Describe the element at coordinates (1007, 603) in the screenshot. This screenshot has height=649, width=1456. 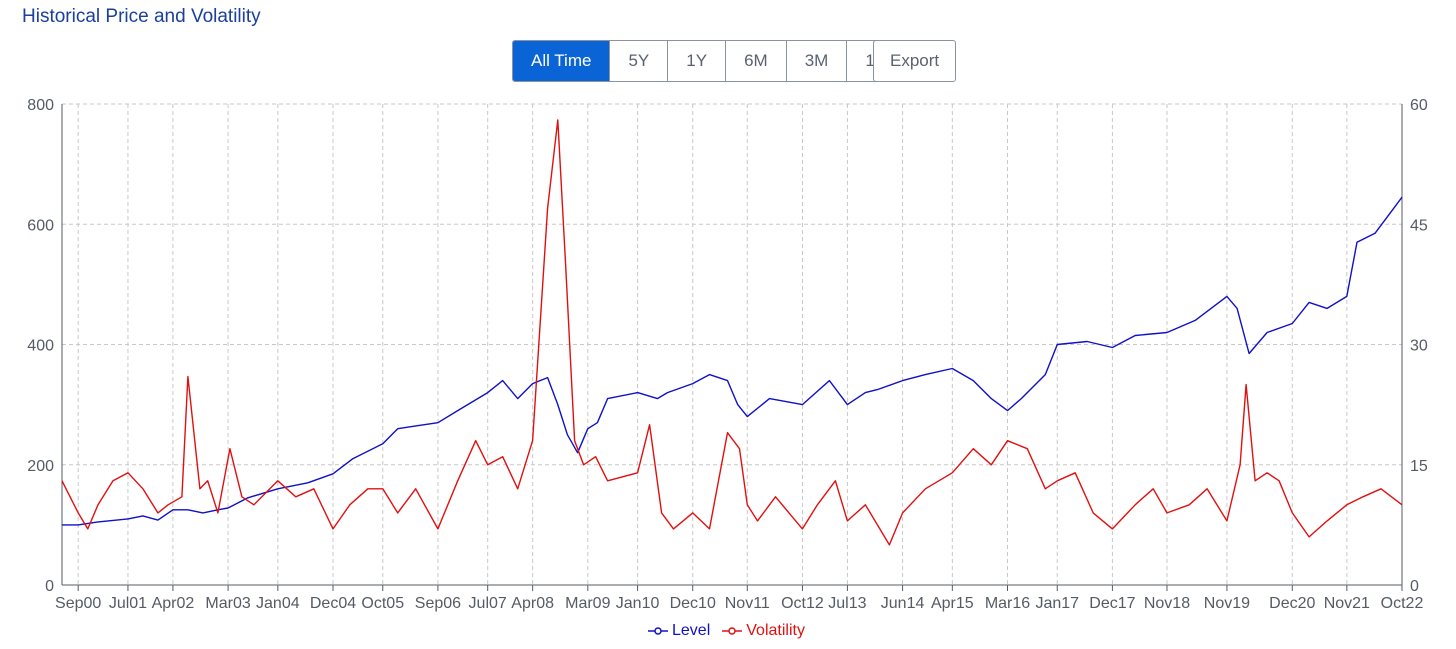
I see `x-tick-label: Mar16` at that location.